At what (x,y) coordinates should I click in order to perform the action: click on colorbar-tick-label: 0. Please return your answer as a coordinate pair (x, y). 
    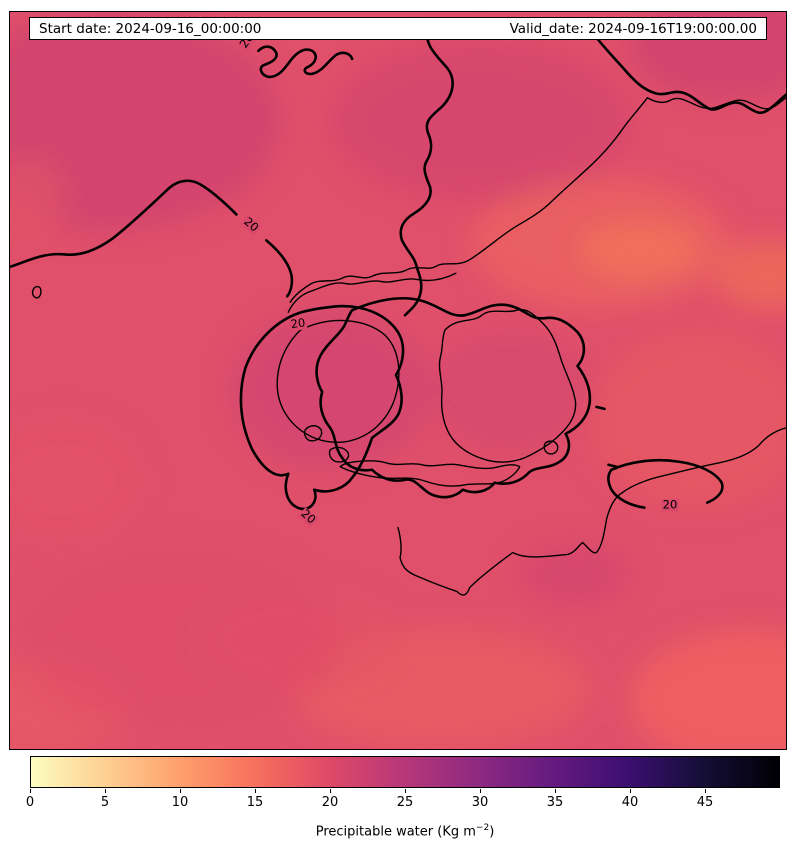
    Looking at the image, I should click on (30, 802).